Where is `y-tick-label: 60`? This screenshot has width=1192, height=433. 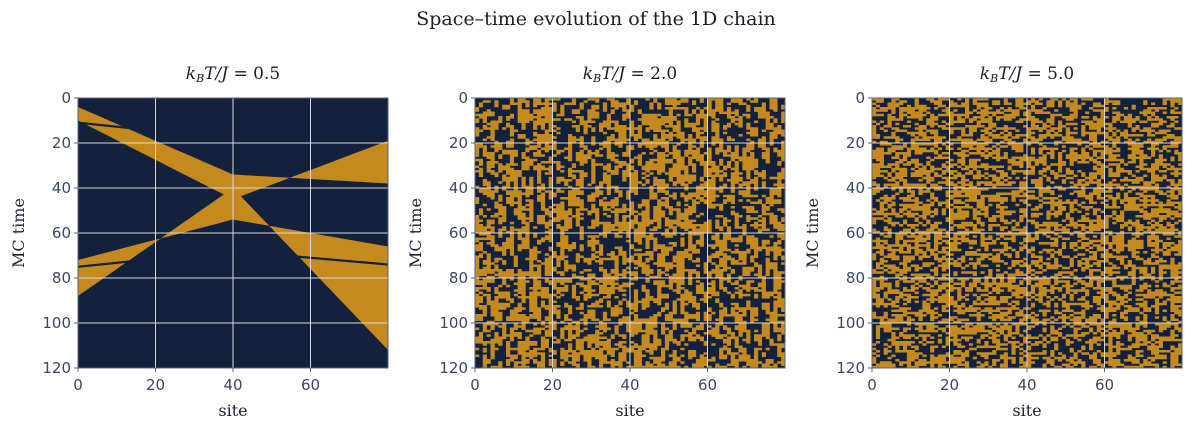
y-tick-label: 60 is located at coordinates (61, 233).